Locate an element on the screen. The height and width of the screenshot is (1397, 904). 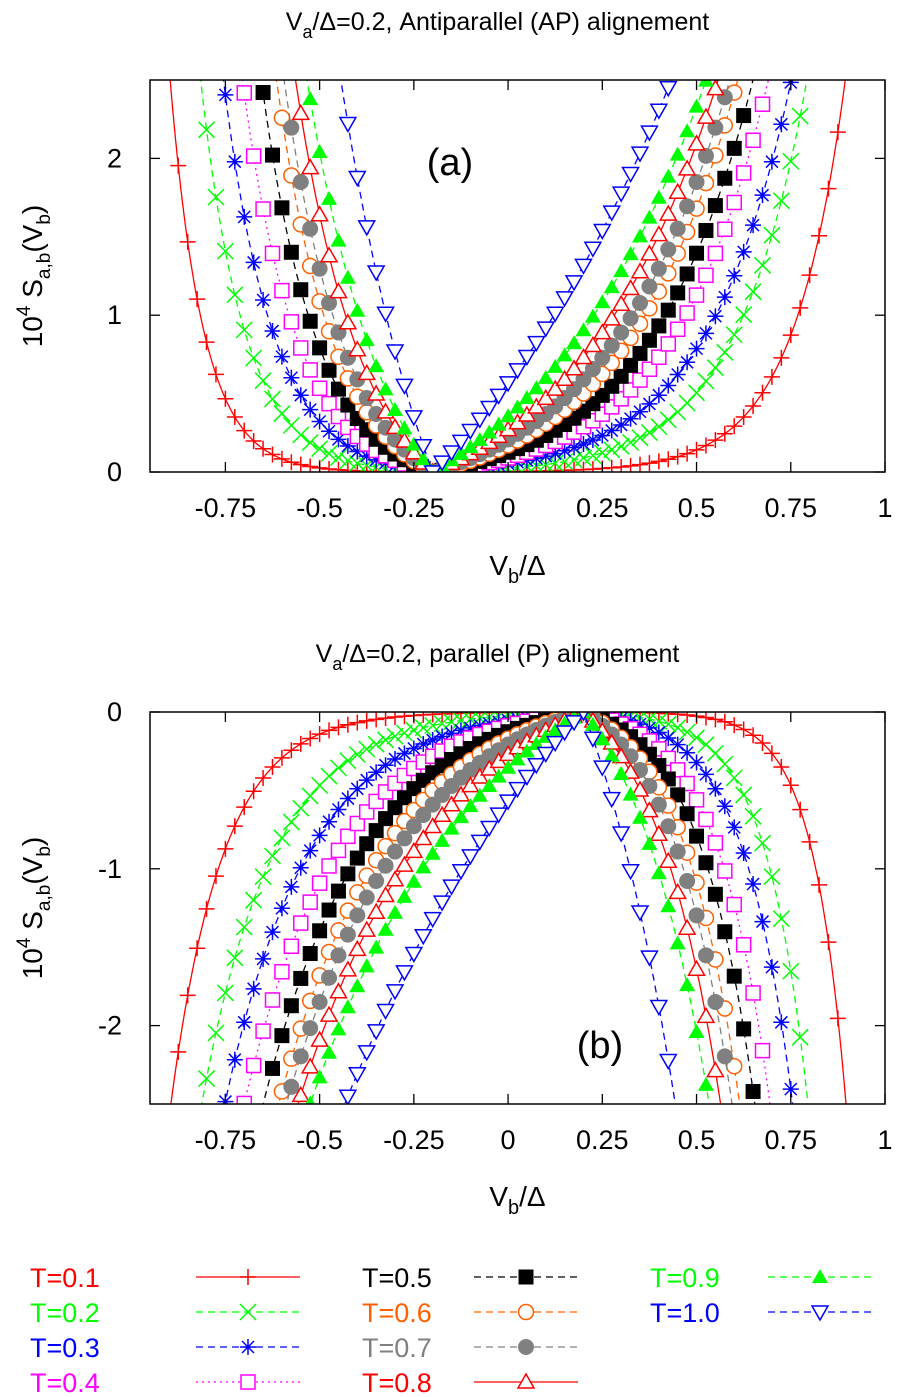
legend-label: T=0.7 is located at coordinates (397, 1348).